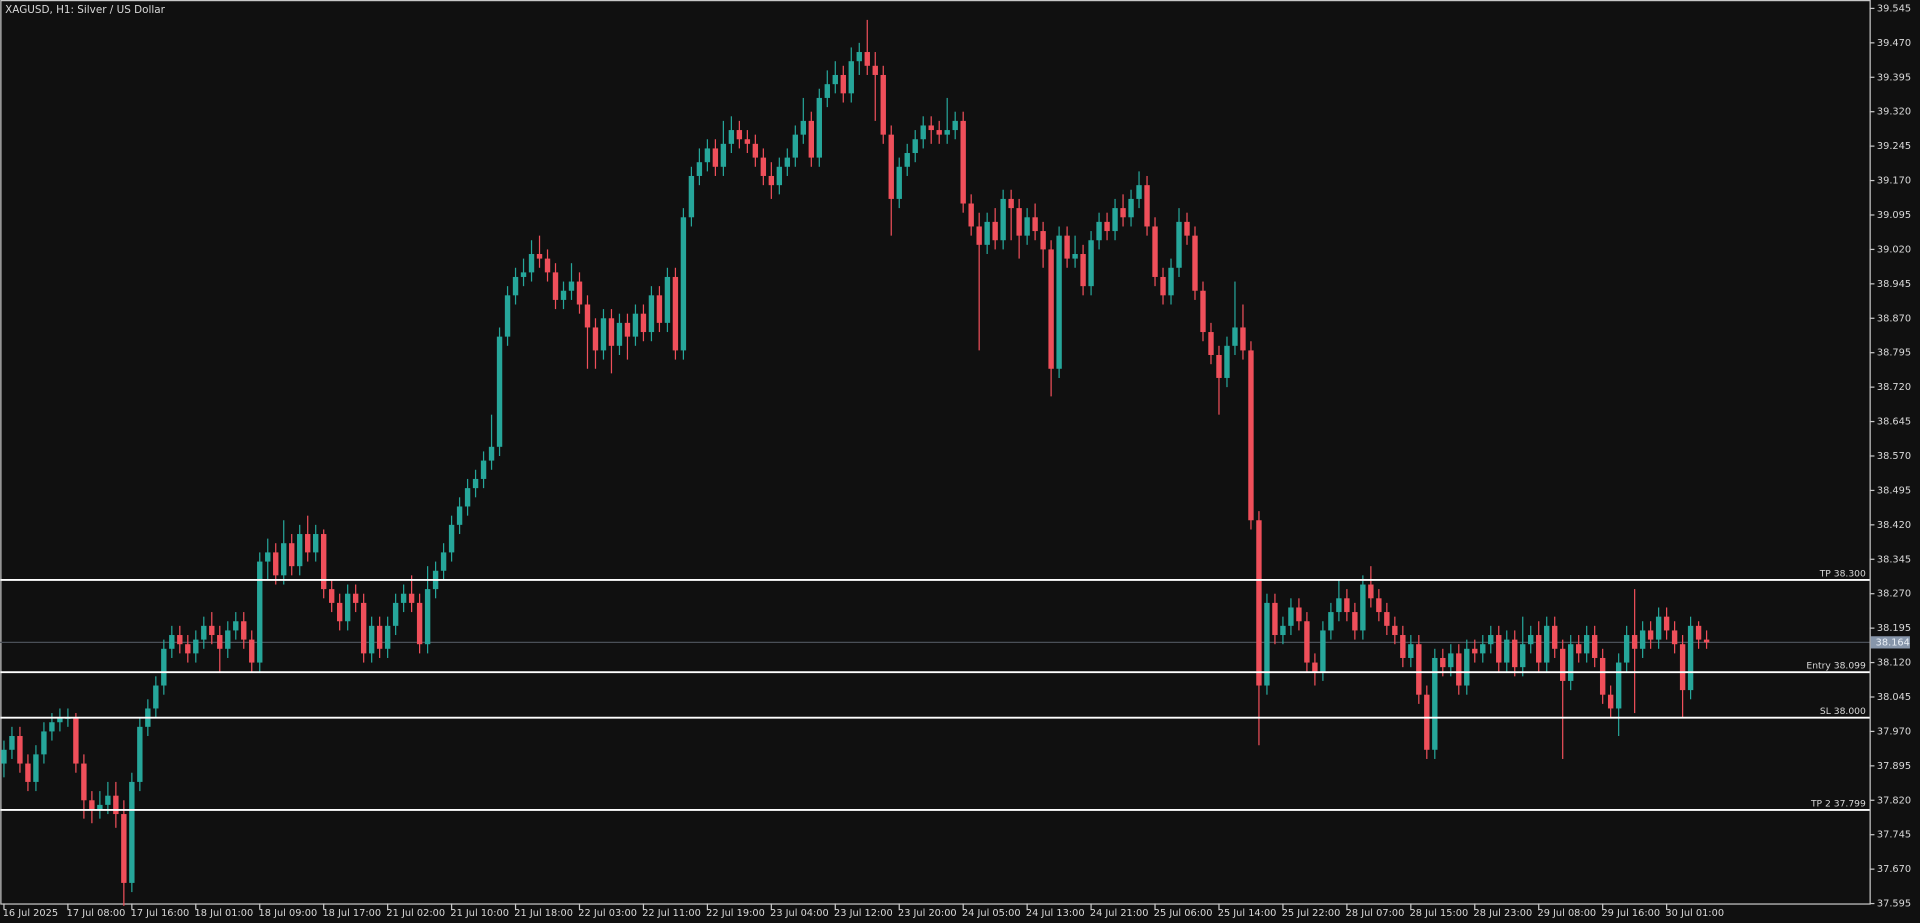 Image resolution: width=1920 pixels, height=923 pixels. What do you see at coordinates (1894, 869) in the screenshot?
I see `y-tick-label: 37.670` at bounding box center [1894, 869].